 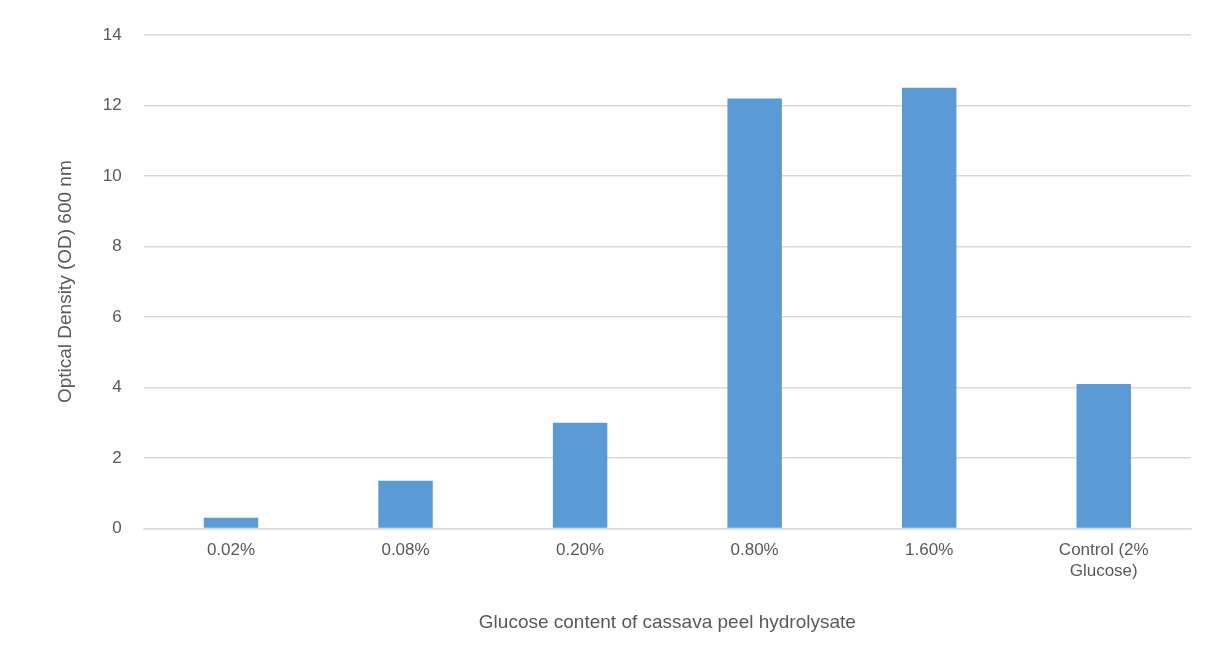 I want to click on x-tick-label: 0.02%, so click(x=231, y=550).